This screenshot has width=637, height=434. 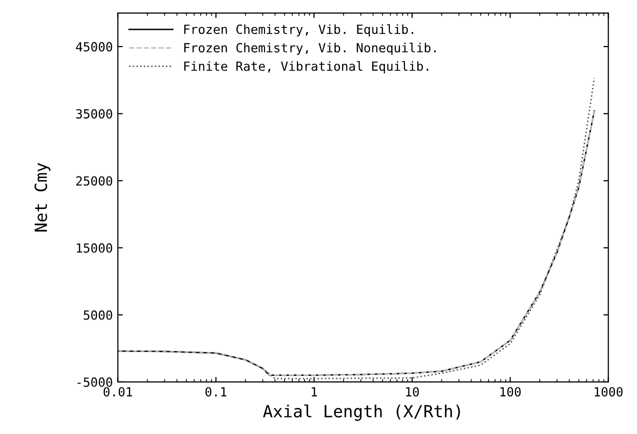 I want to click on x-tick-label: 100, so click(x=510, y=392).